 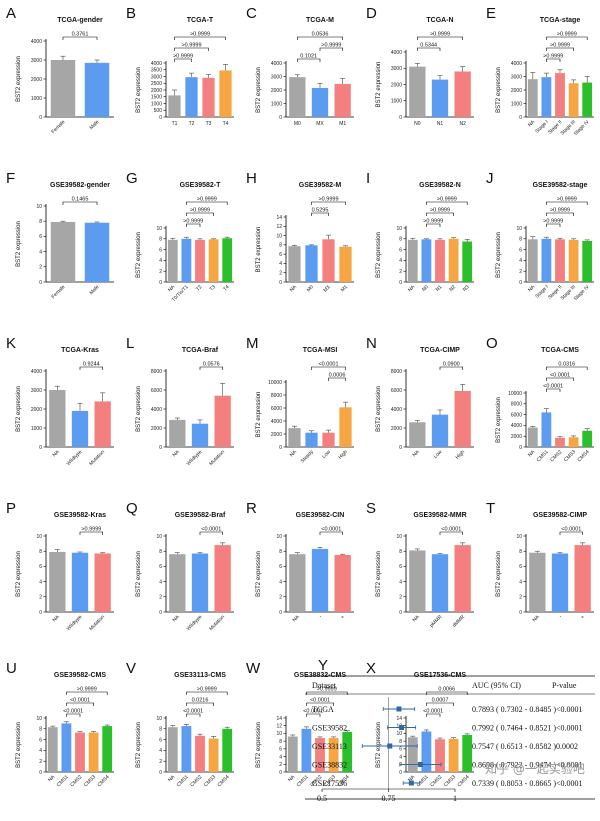 What do you see at coordinates (226, 124) in the screenshot?
I see `x-tick-label: T4` at bounding box center [226, 124].